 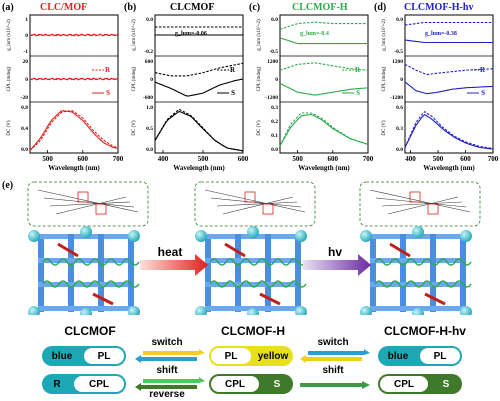 I want to click on heat-label: heat, so click(x=170, y=252).